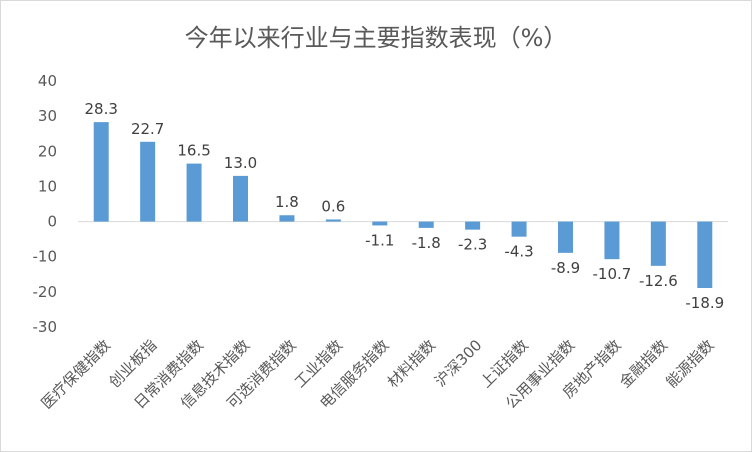 The height and width of the screenshot is (452, 752). What do you see at coordinates (472, 245) in the screenshot?
I see `data-label: -2.3` at bounding box center [472, 245].